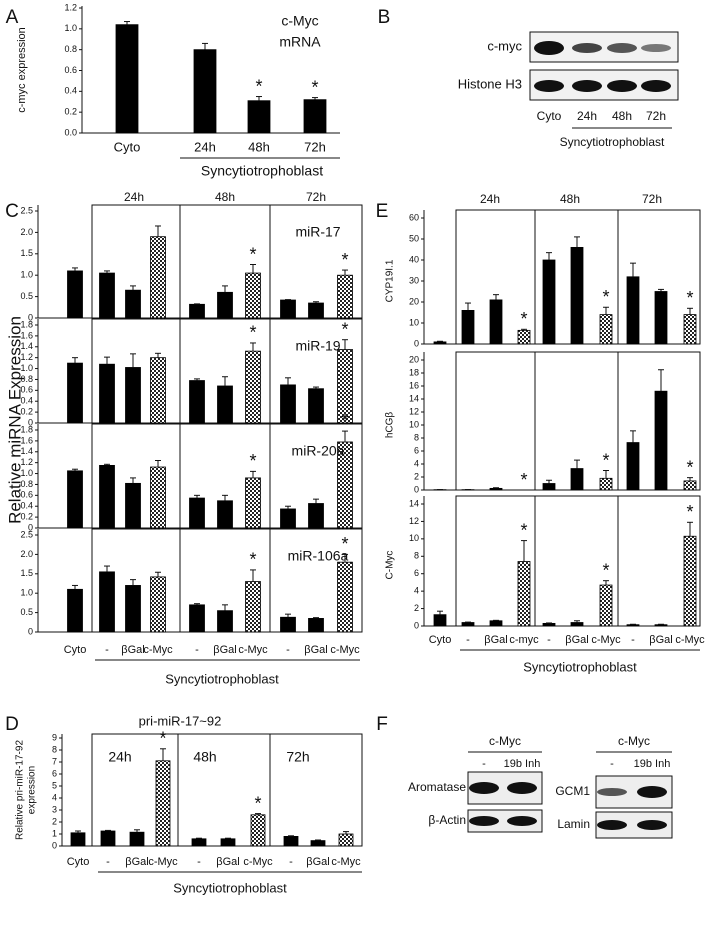  What do you see at coordinates (26, 534) in the screenshot?
I see `y-tick-label: 2.5` at bounding box center [26, 534].